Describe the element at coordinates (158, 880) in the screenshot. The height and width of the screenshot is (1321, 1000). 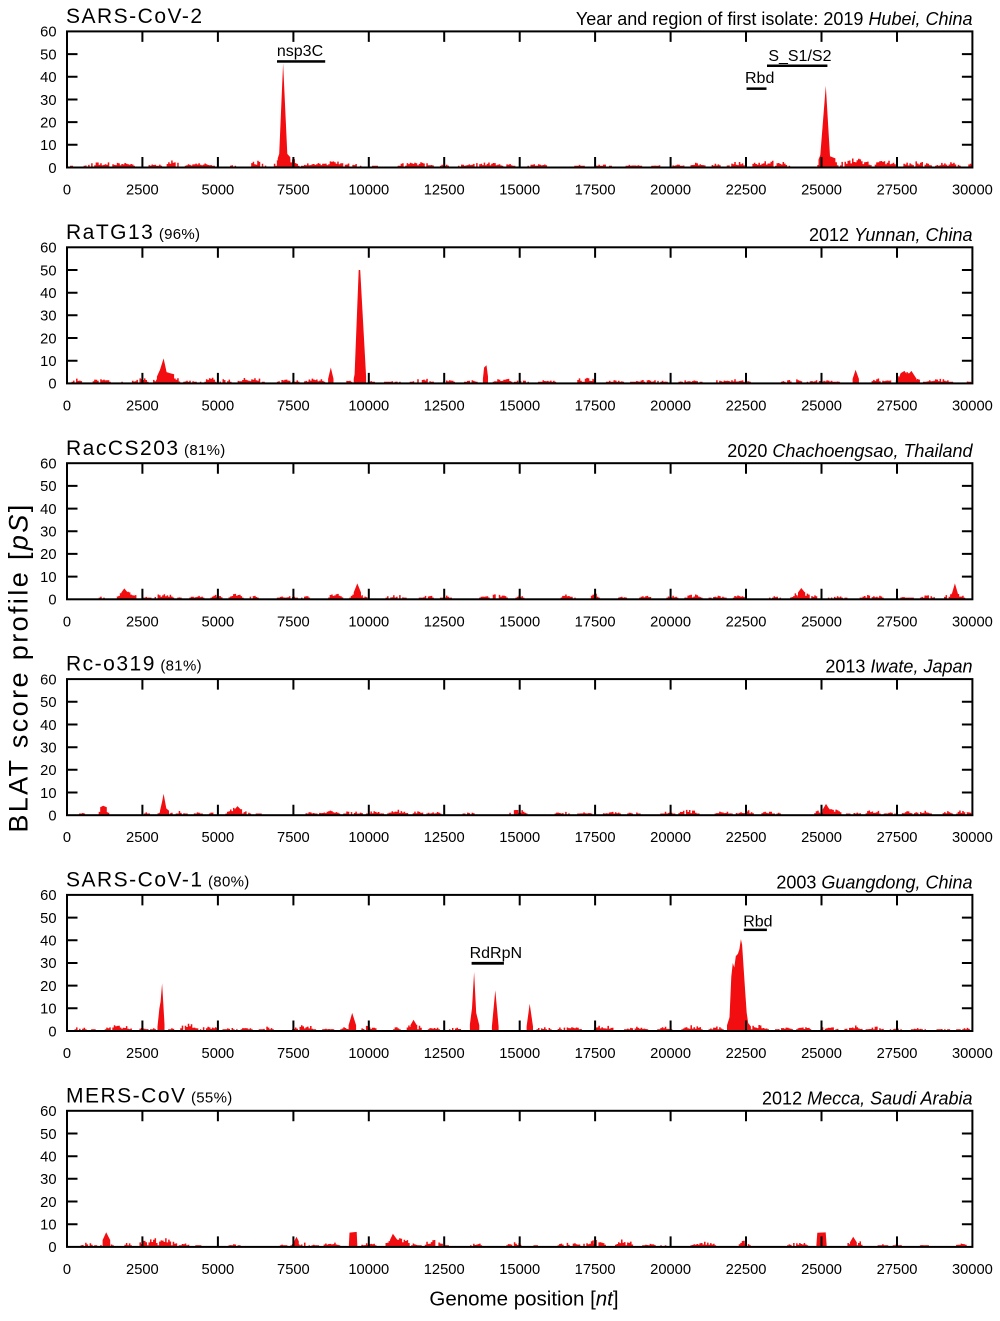
I see `svg-text: SARS-CoV-1 (80%)` at that location.